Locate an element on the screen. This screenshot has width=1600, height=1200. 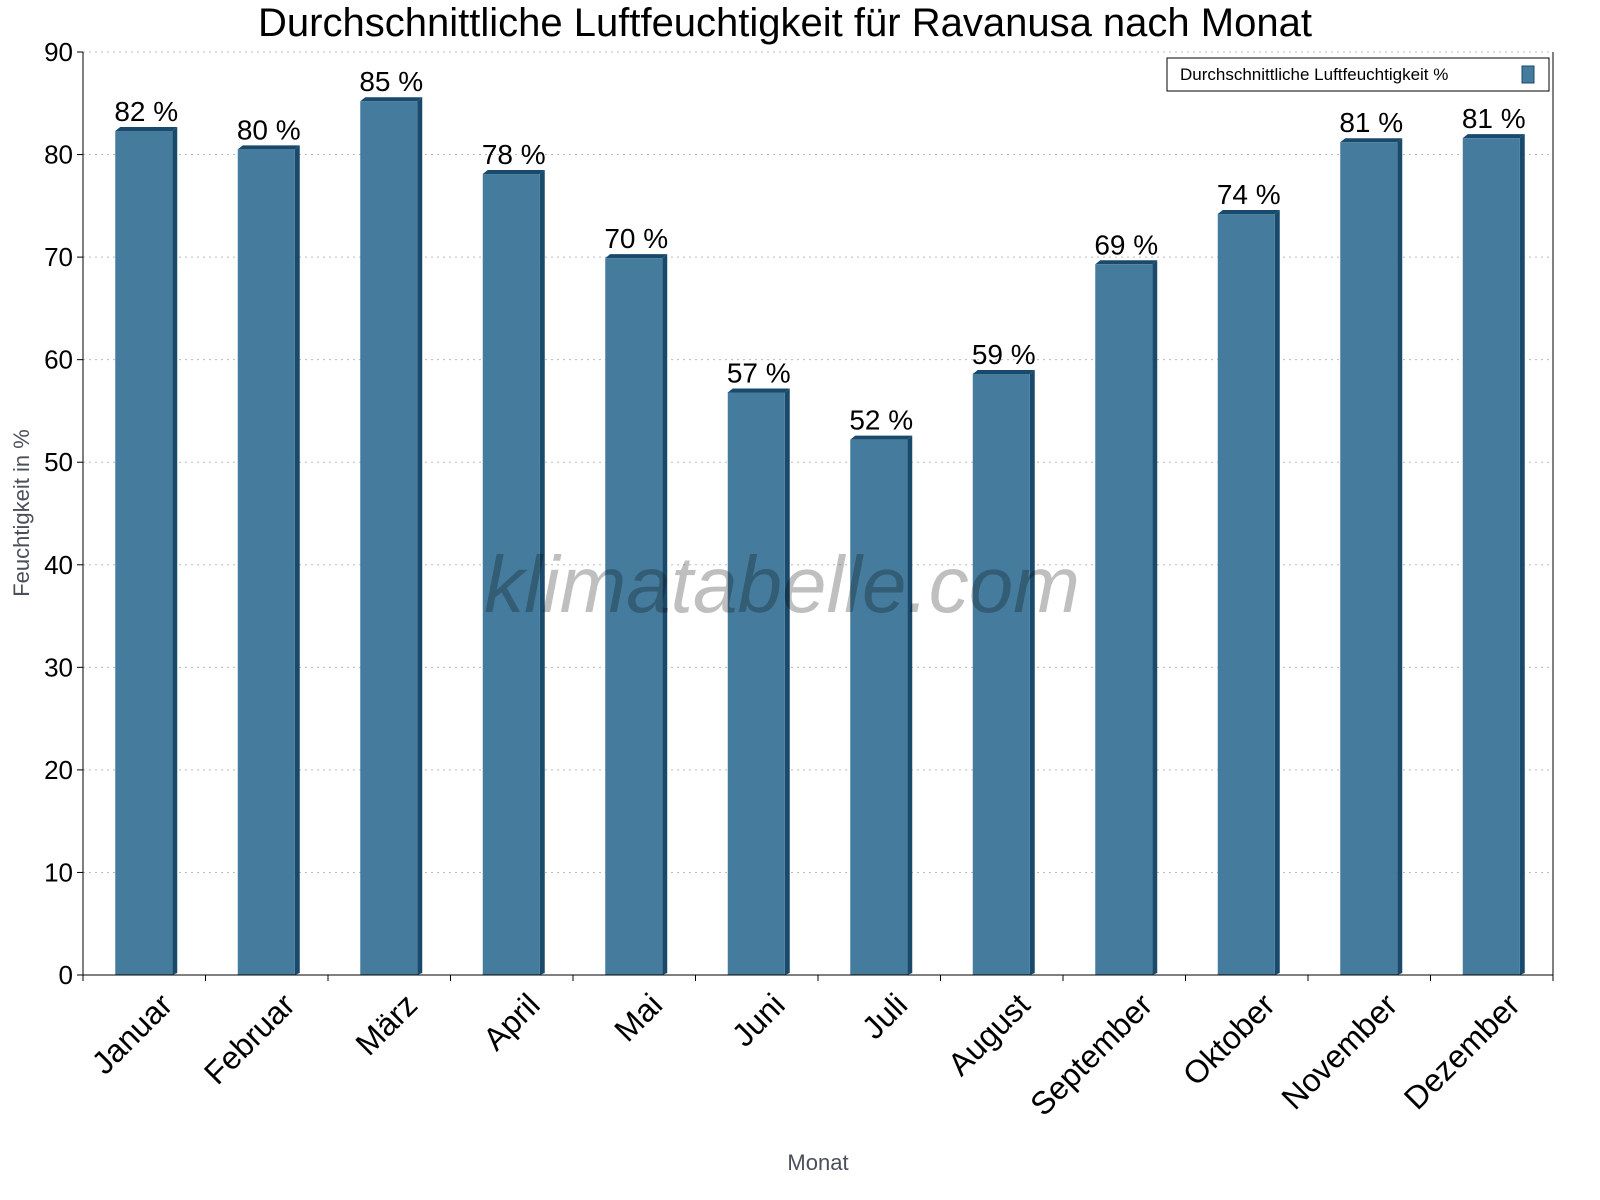
legend: Durchschnittliche Luftfeuchtigkeit % is located at coordinates (1358, 74).